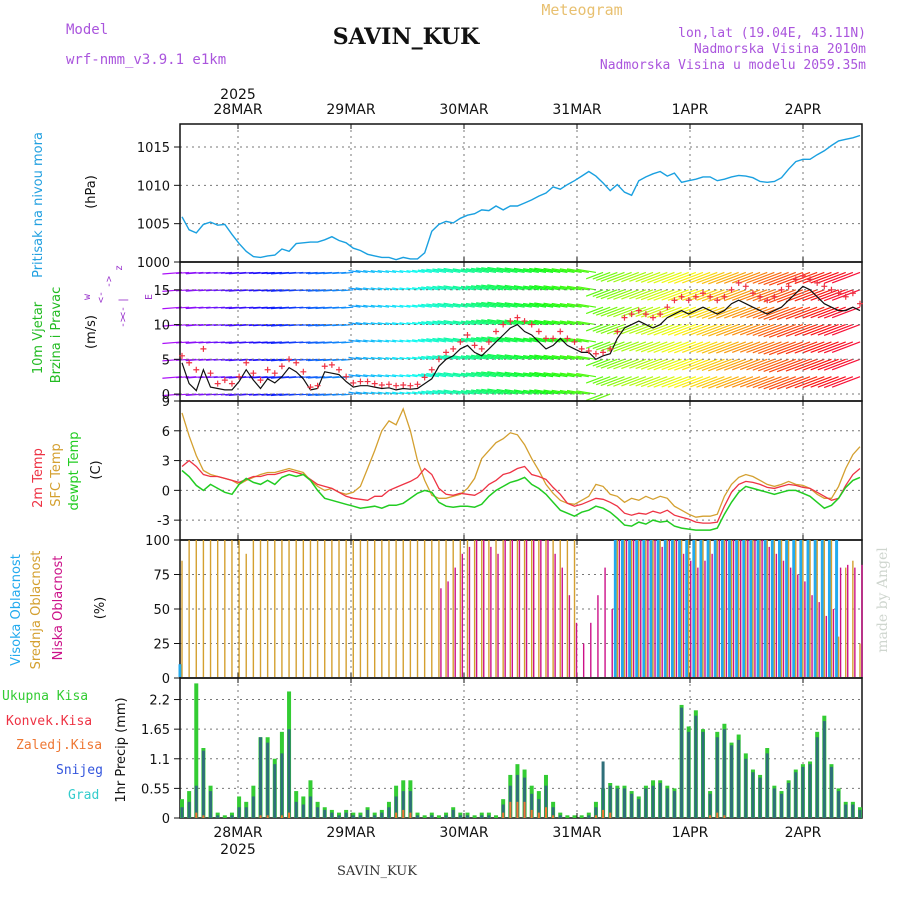 The height and width of the screenshot is (900, 900). What do you see at coordinates (166, 432) in the screenshot?
I see `y-tick-label: 6` at bounding box center [166, 432].